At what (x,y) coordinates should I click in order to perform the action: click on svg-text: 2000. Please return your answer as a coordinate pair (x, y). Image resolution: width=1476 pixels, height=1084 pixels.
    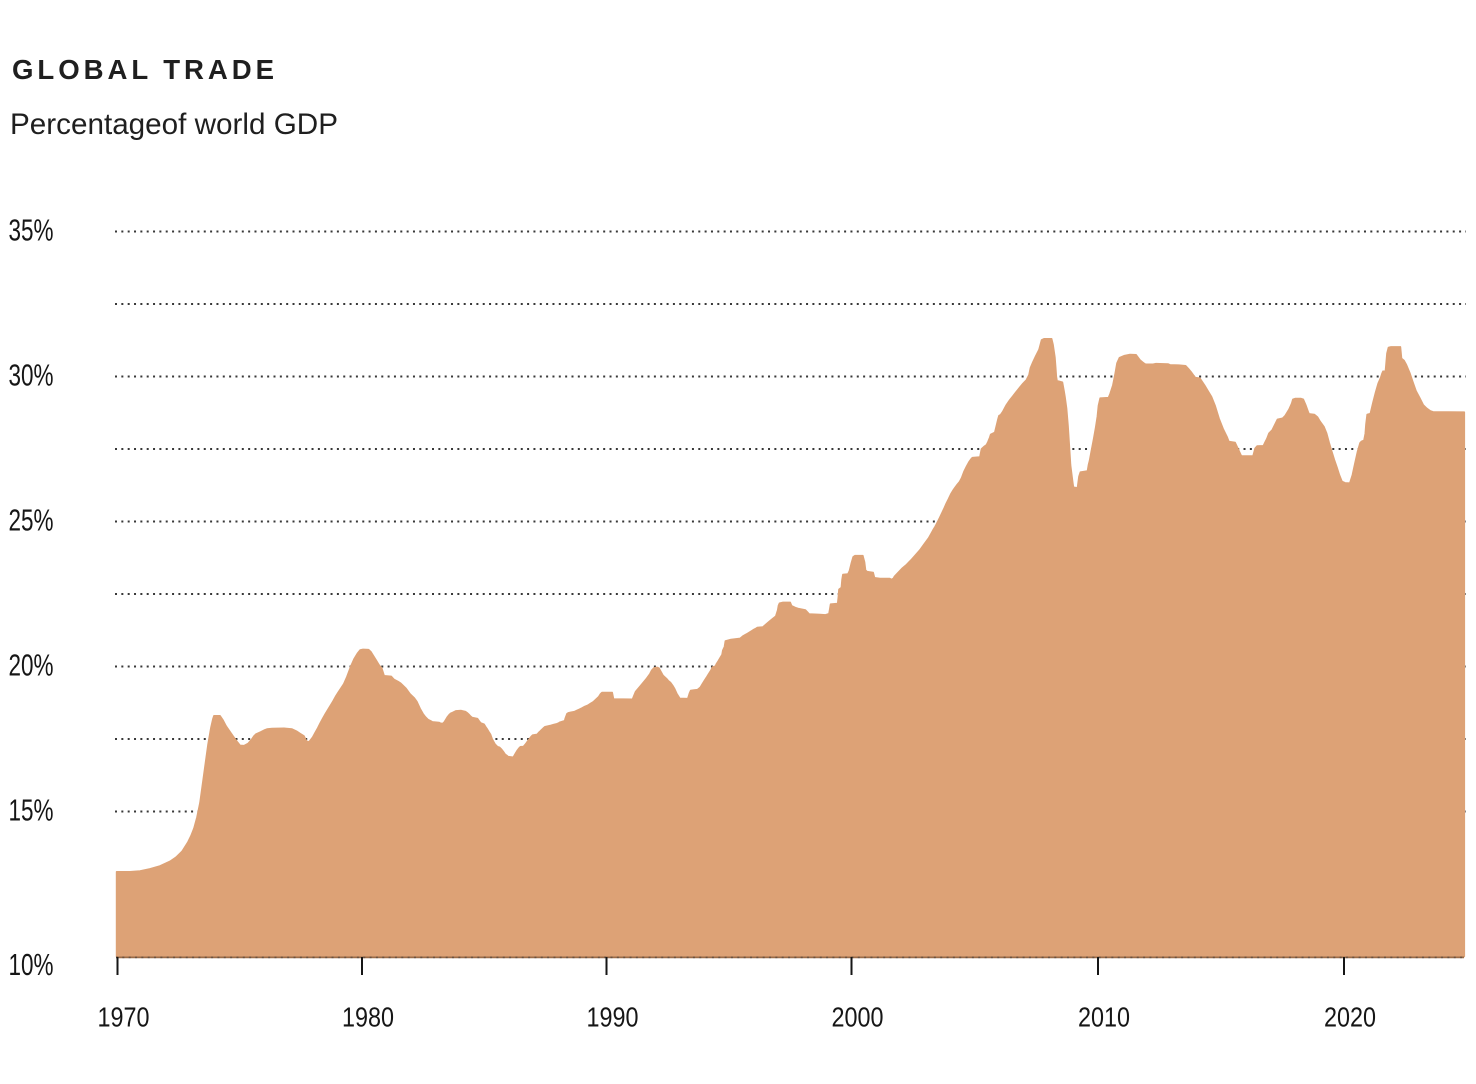
    Looking at the image, I should click on (858, 1017).